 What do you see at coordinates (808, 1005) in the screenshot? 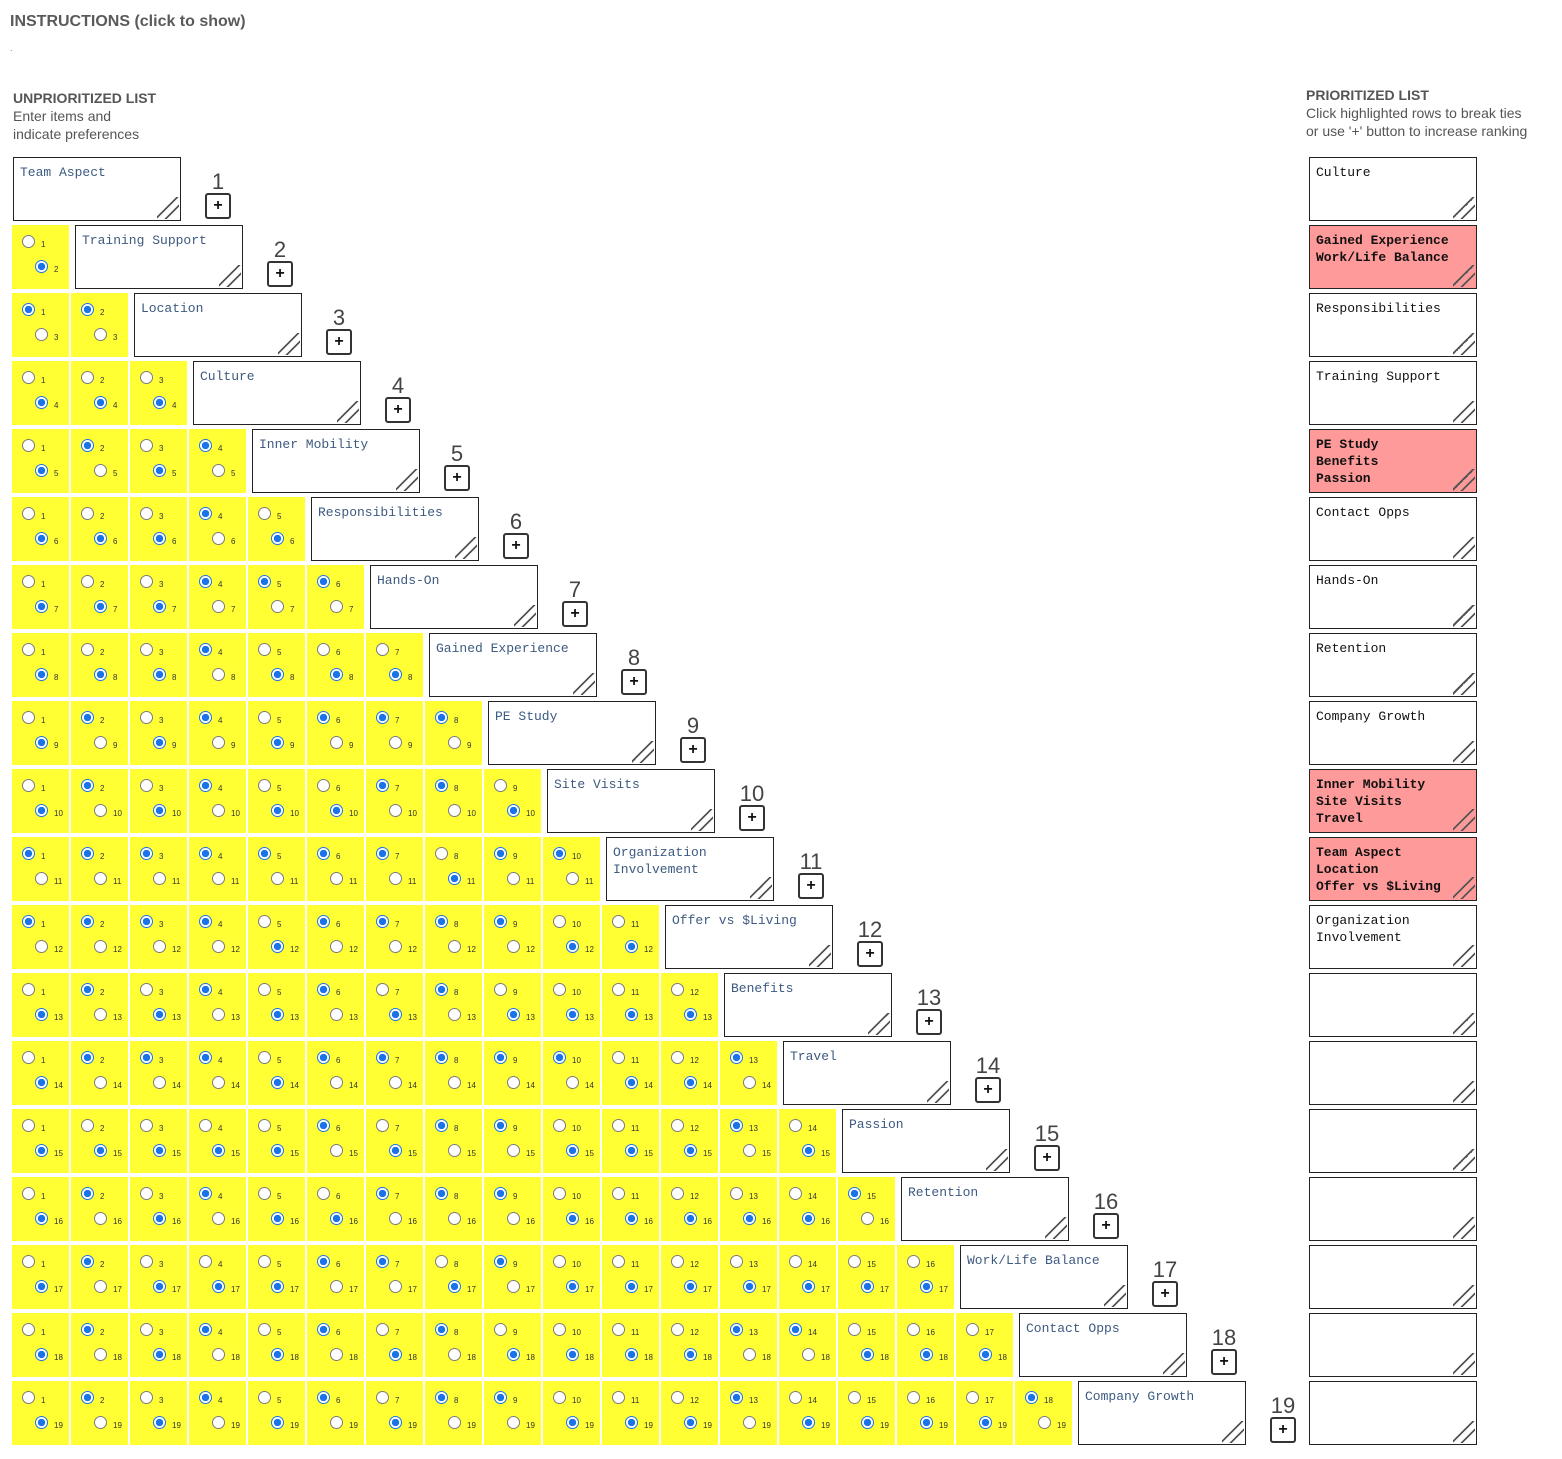
I see `item-textarea: Benefits` at bounding box center [808, 1005].